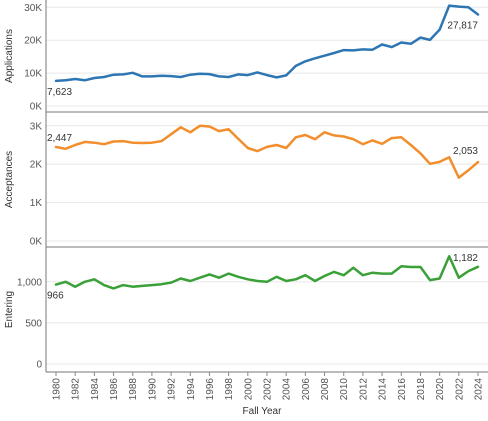 Image resolution: width=488 pixels, height=421 pixels. I want to click on x-tick-label: 2016, so click(402, 389).